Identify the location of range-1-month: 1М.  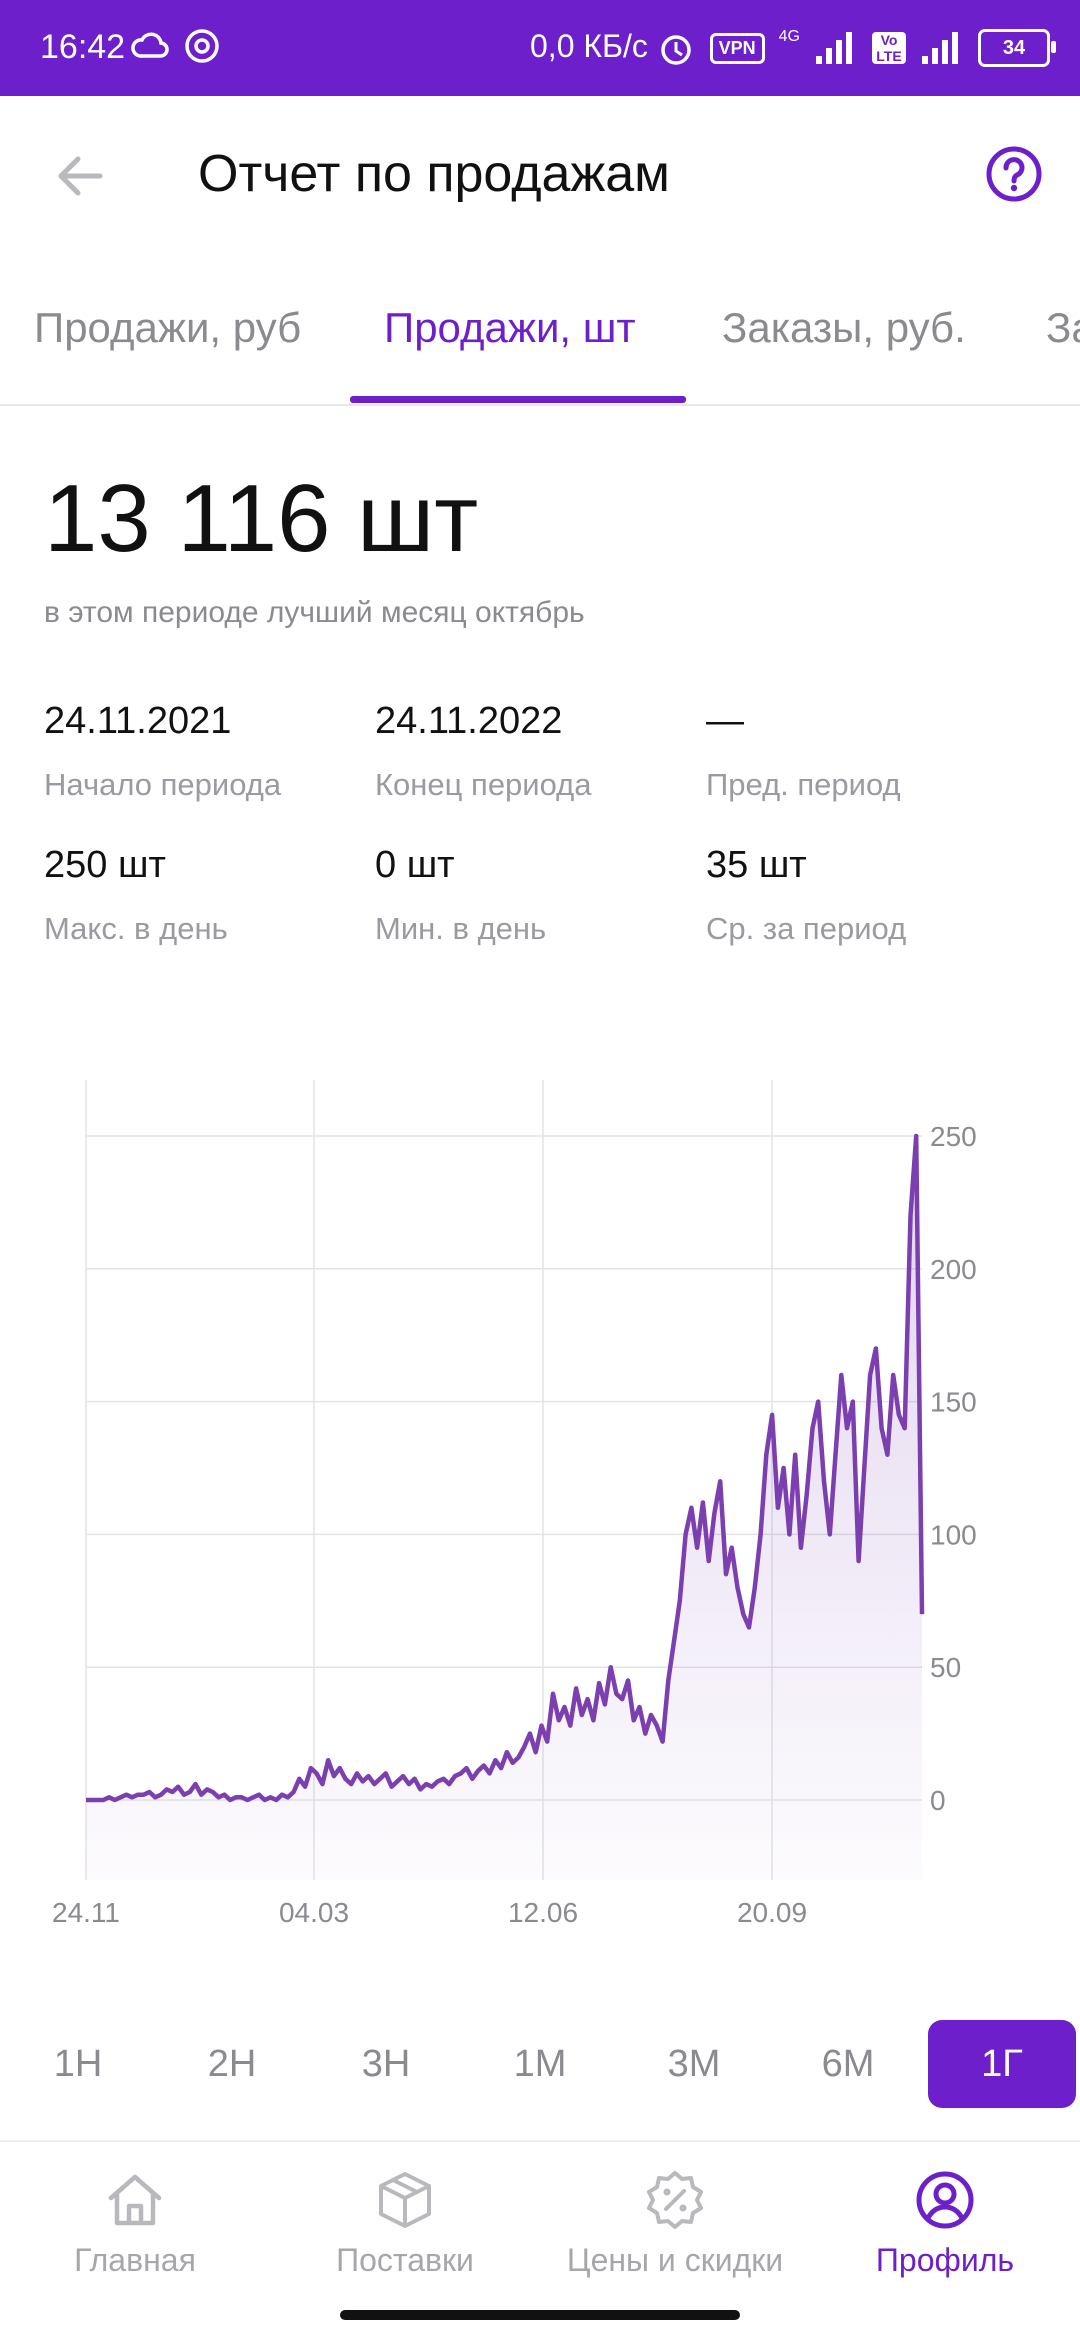
(540, 2063).